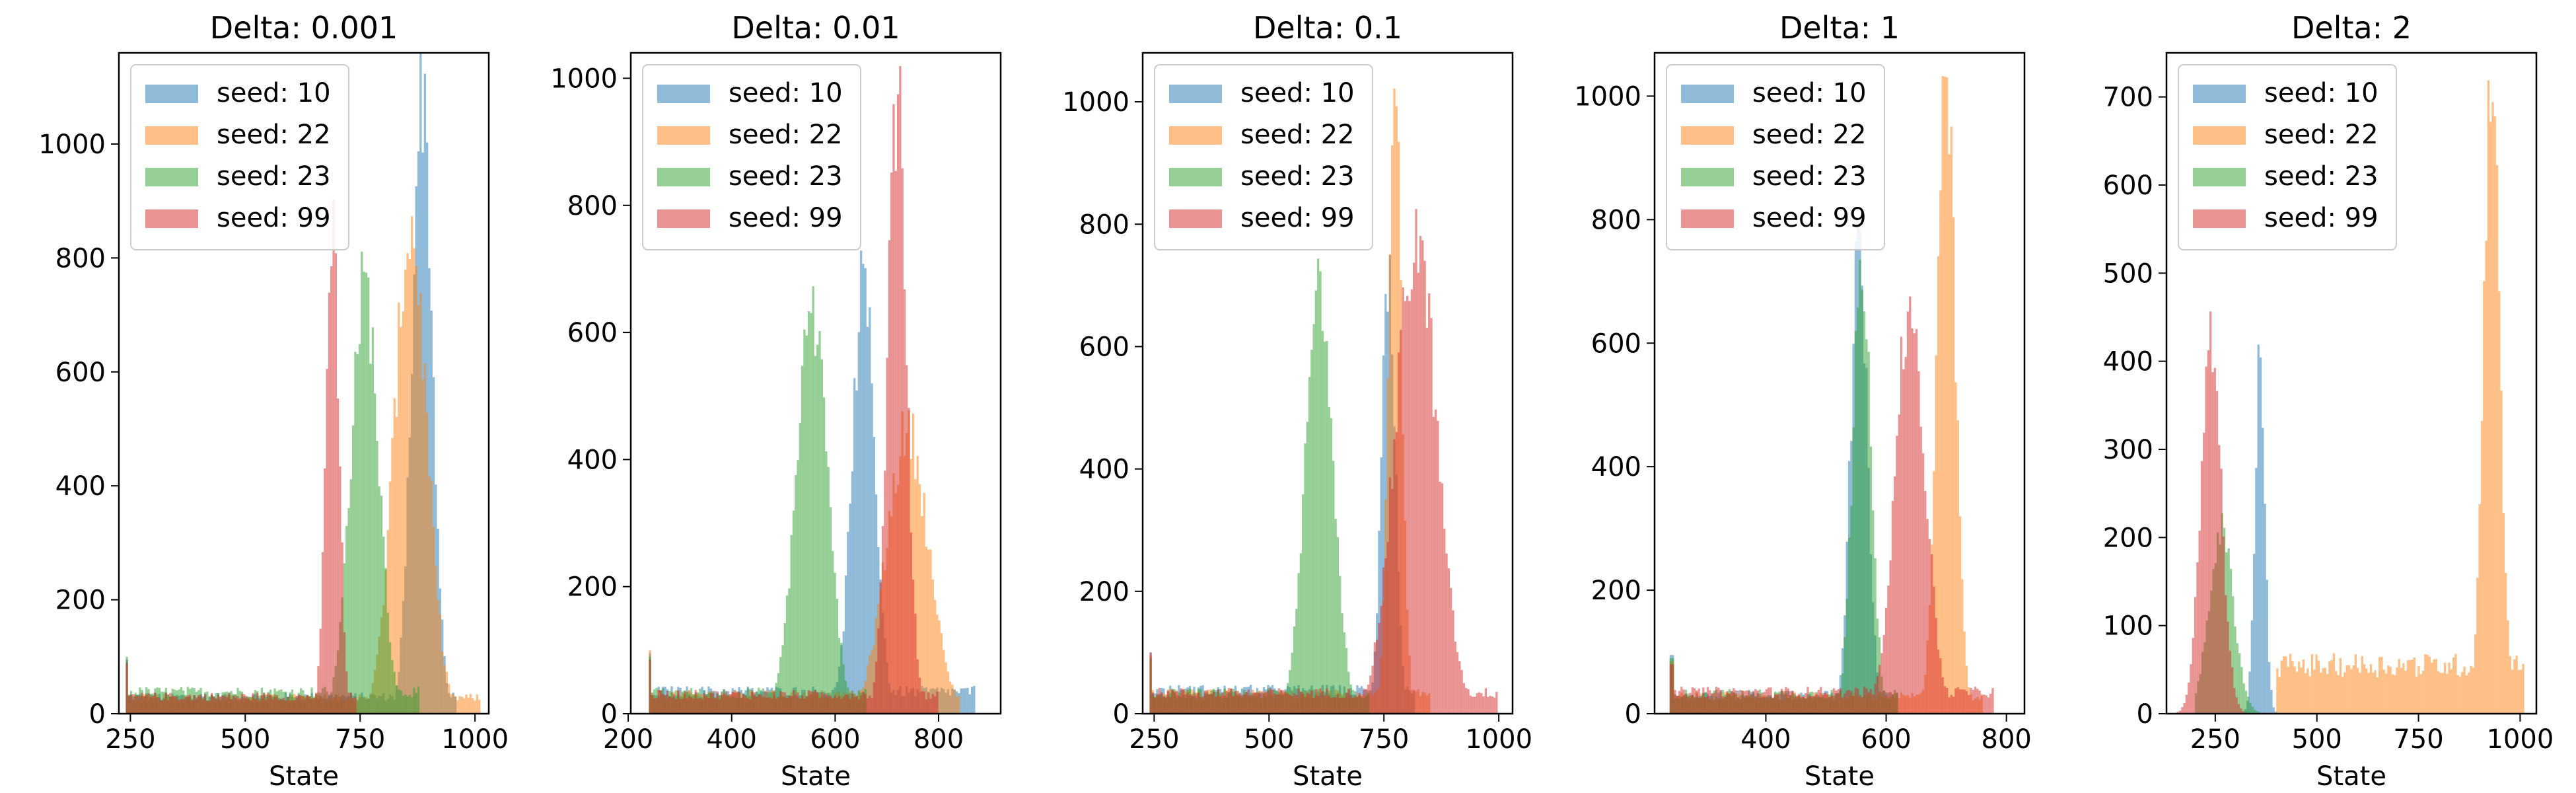 This screenshot has height=793, width=2576. Describe the element at coordinates (938, 740) in the screenshot. I see `x-tick-label: 800` at that location.